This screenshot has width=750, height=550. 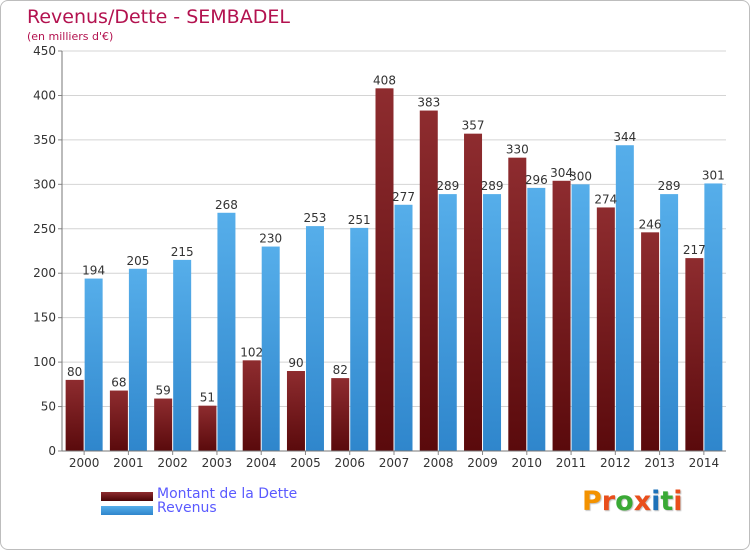 What do you see at coordinates (187, 508) in the screenshot?
I see `legend-label-revenus: Revenus` at bounding box center [187, 508].